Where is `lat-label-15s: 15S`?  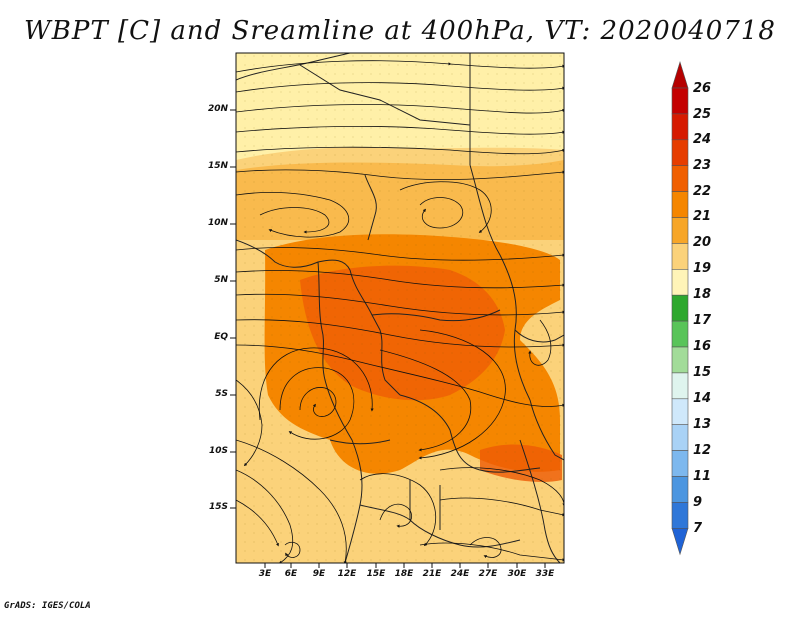 lat-label-15s: 15S is located at coordinates (218, 507).